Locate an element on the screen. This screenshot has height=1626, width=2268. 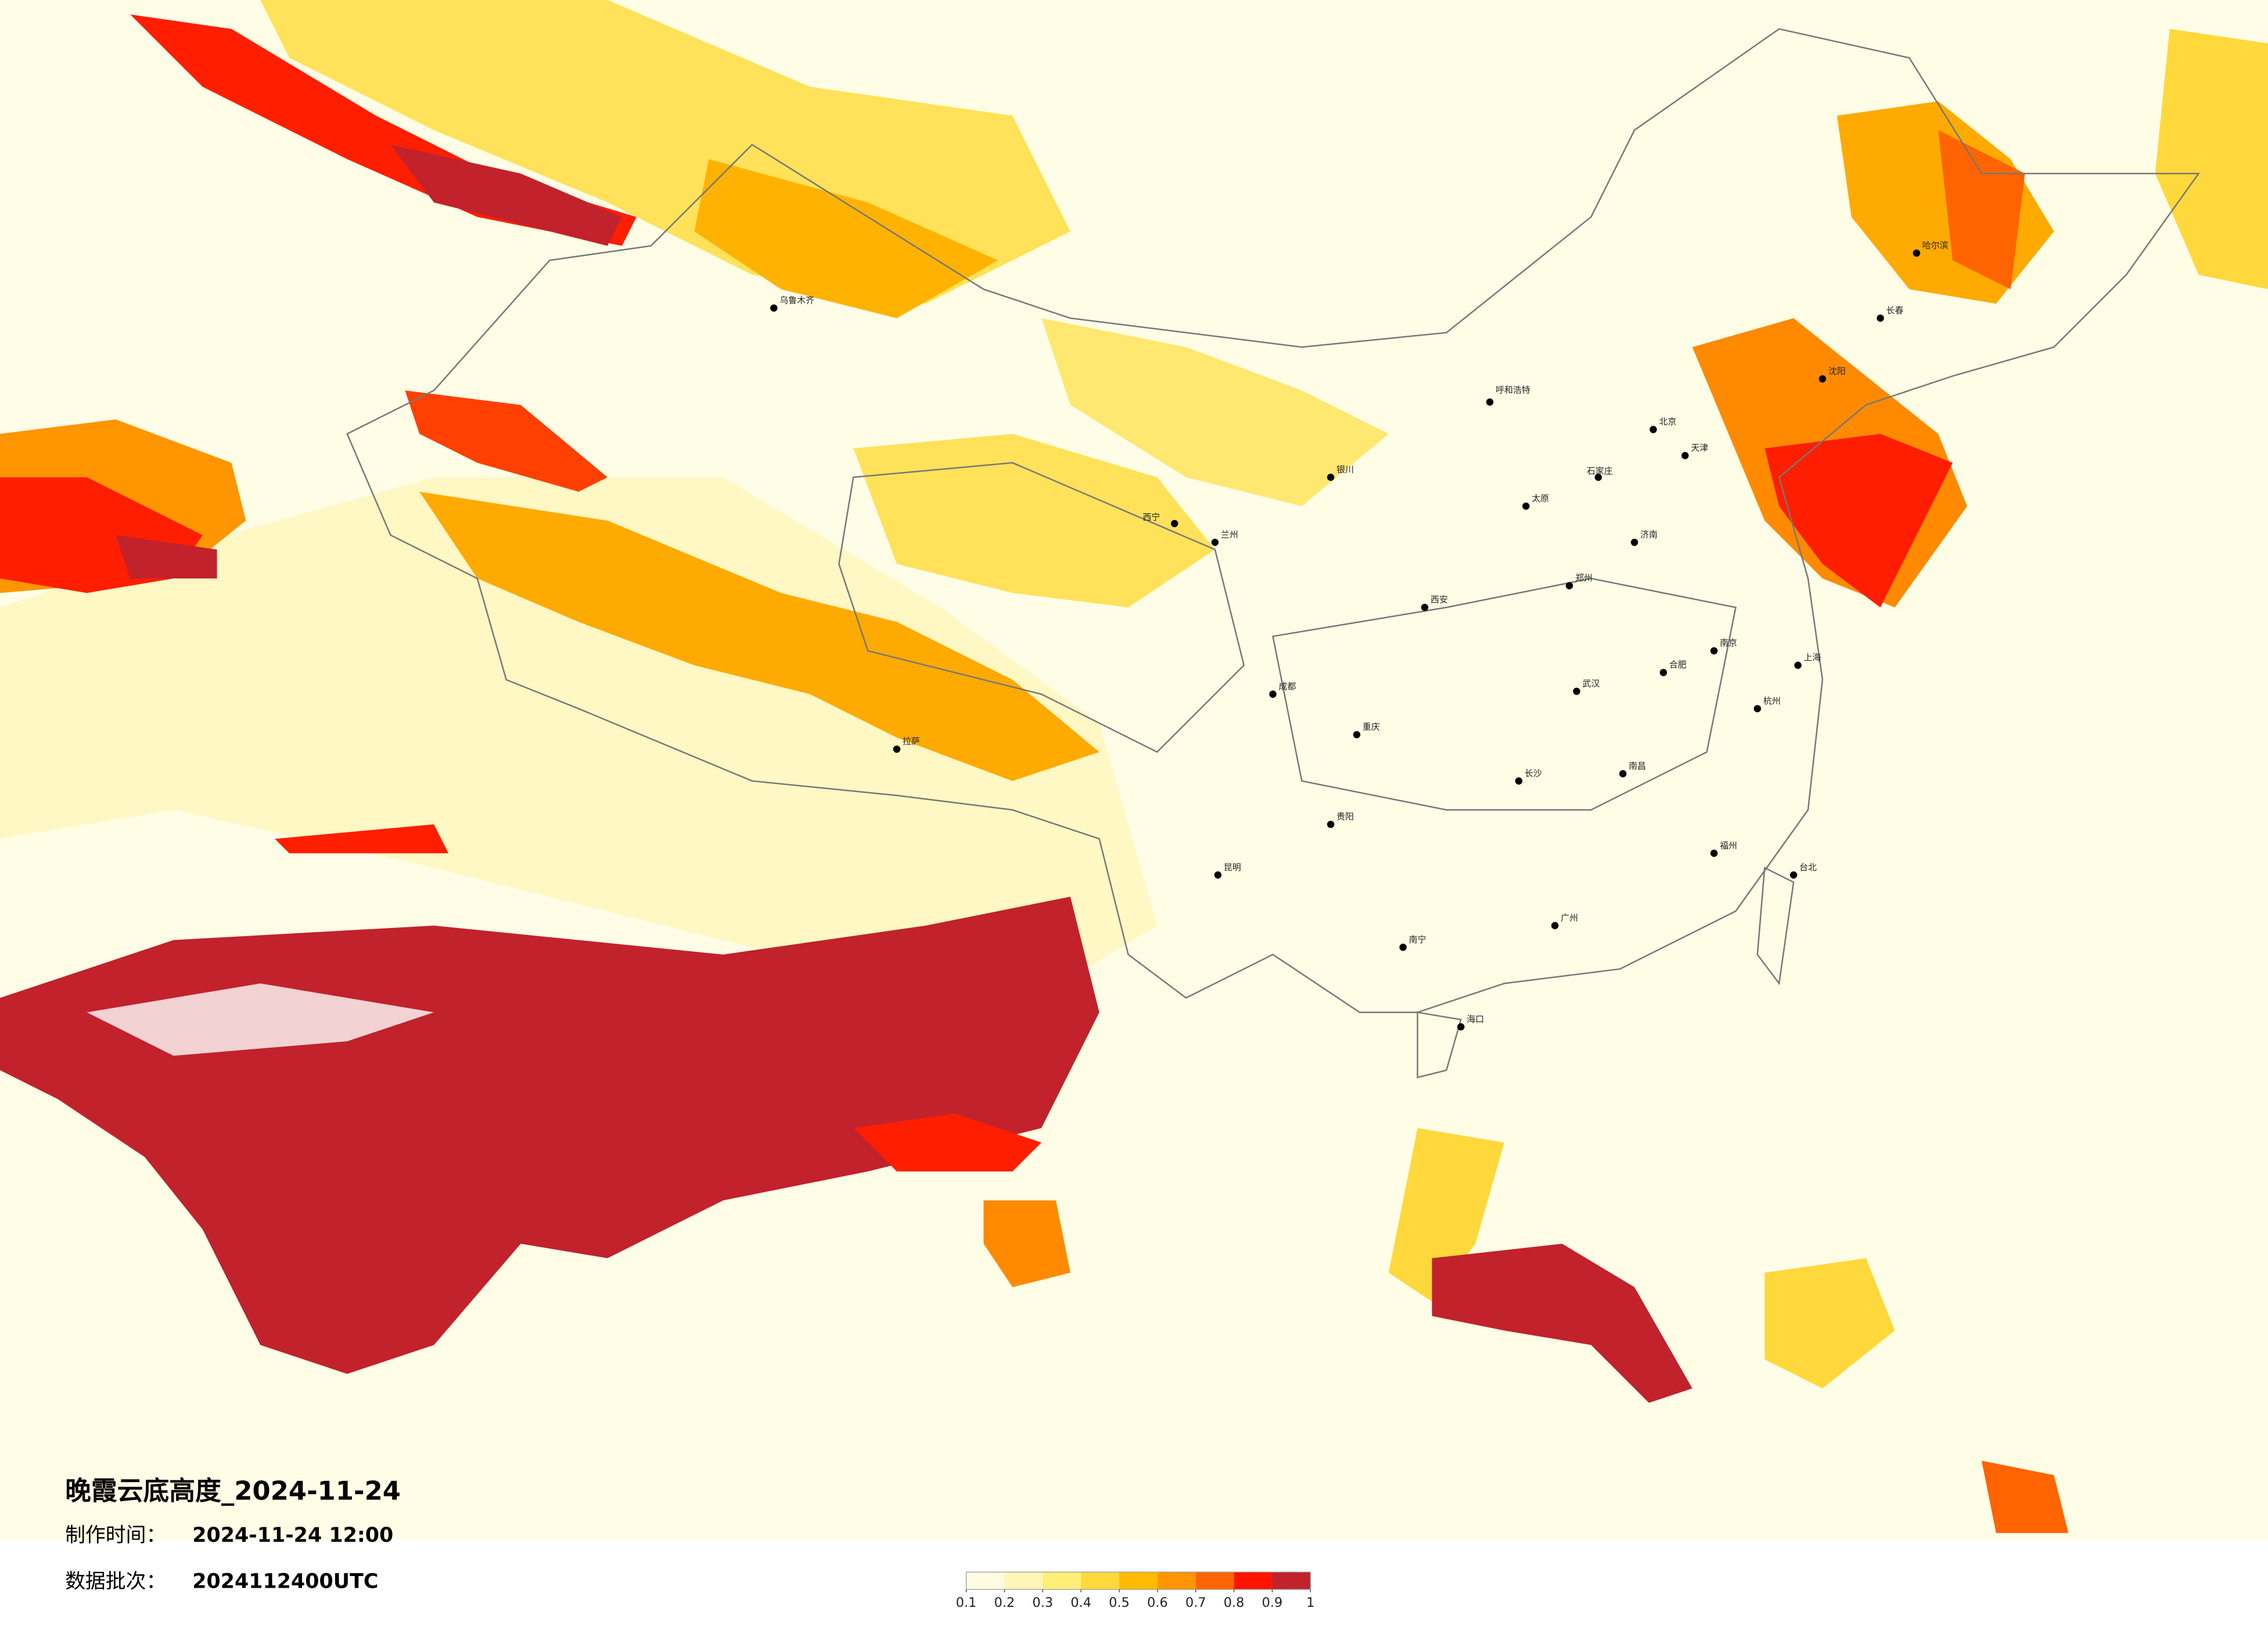
city-label: 贵阳 is located at coordinates (1345, 817).